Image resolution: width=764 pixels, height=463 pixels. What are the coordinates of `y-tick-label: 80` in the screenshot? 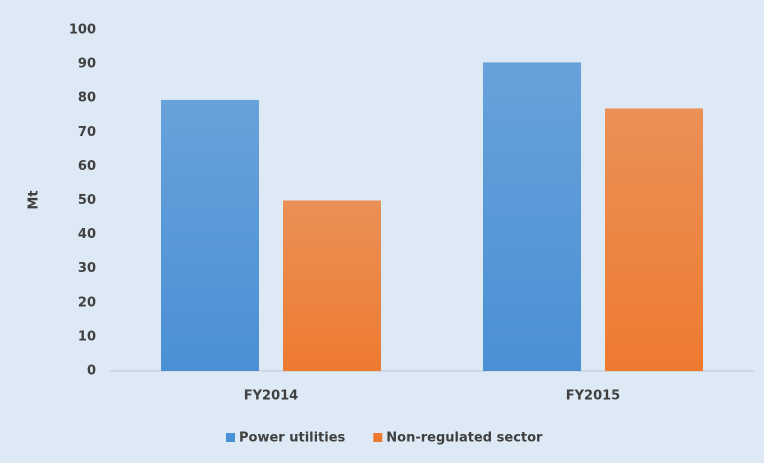 It's located at (87, 98).